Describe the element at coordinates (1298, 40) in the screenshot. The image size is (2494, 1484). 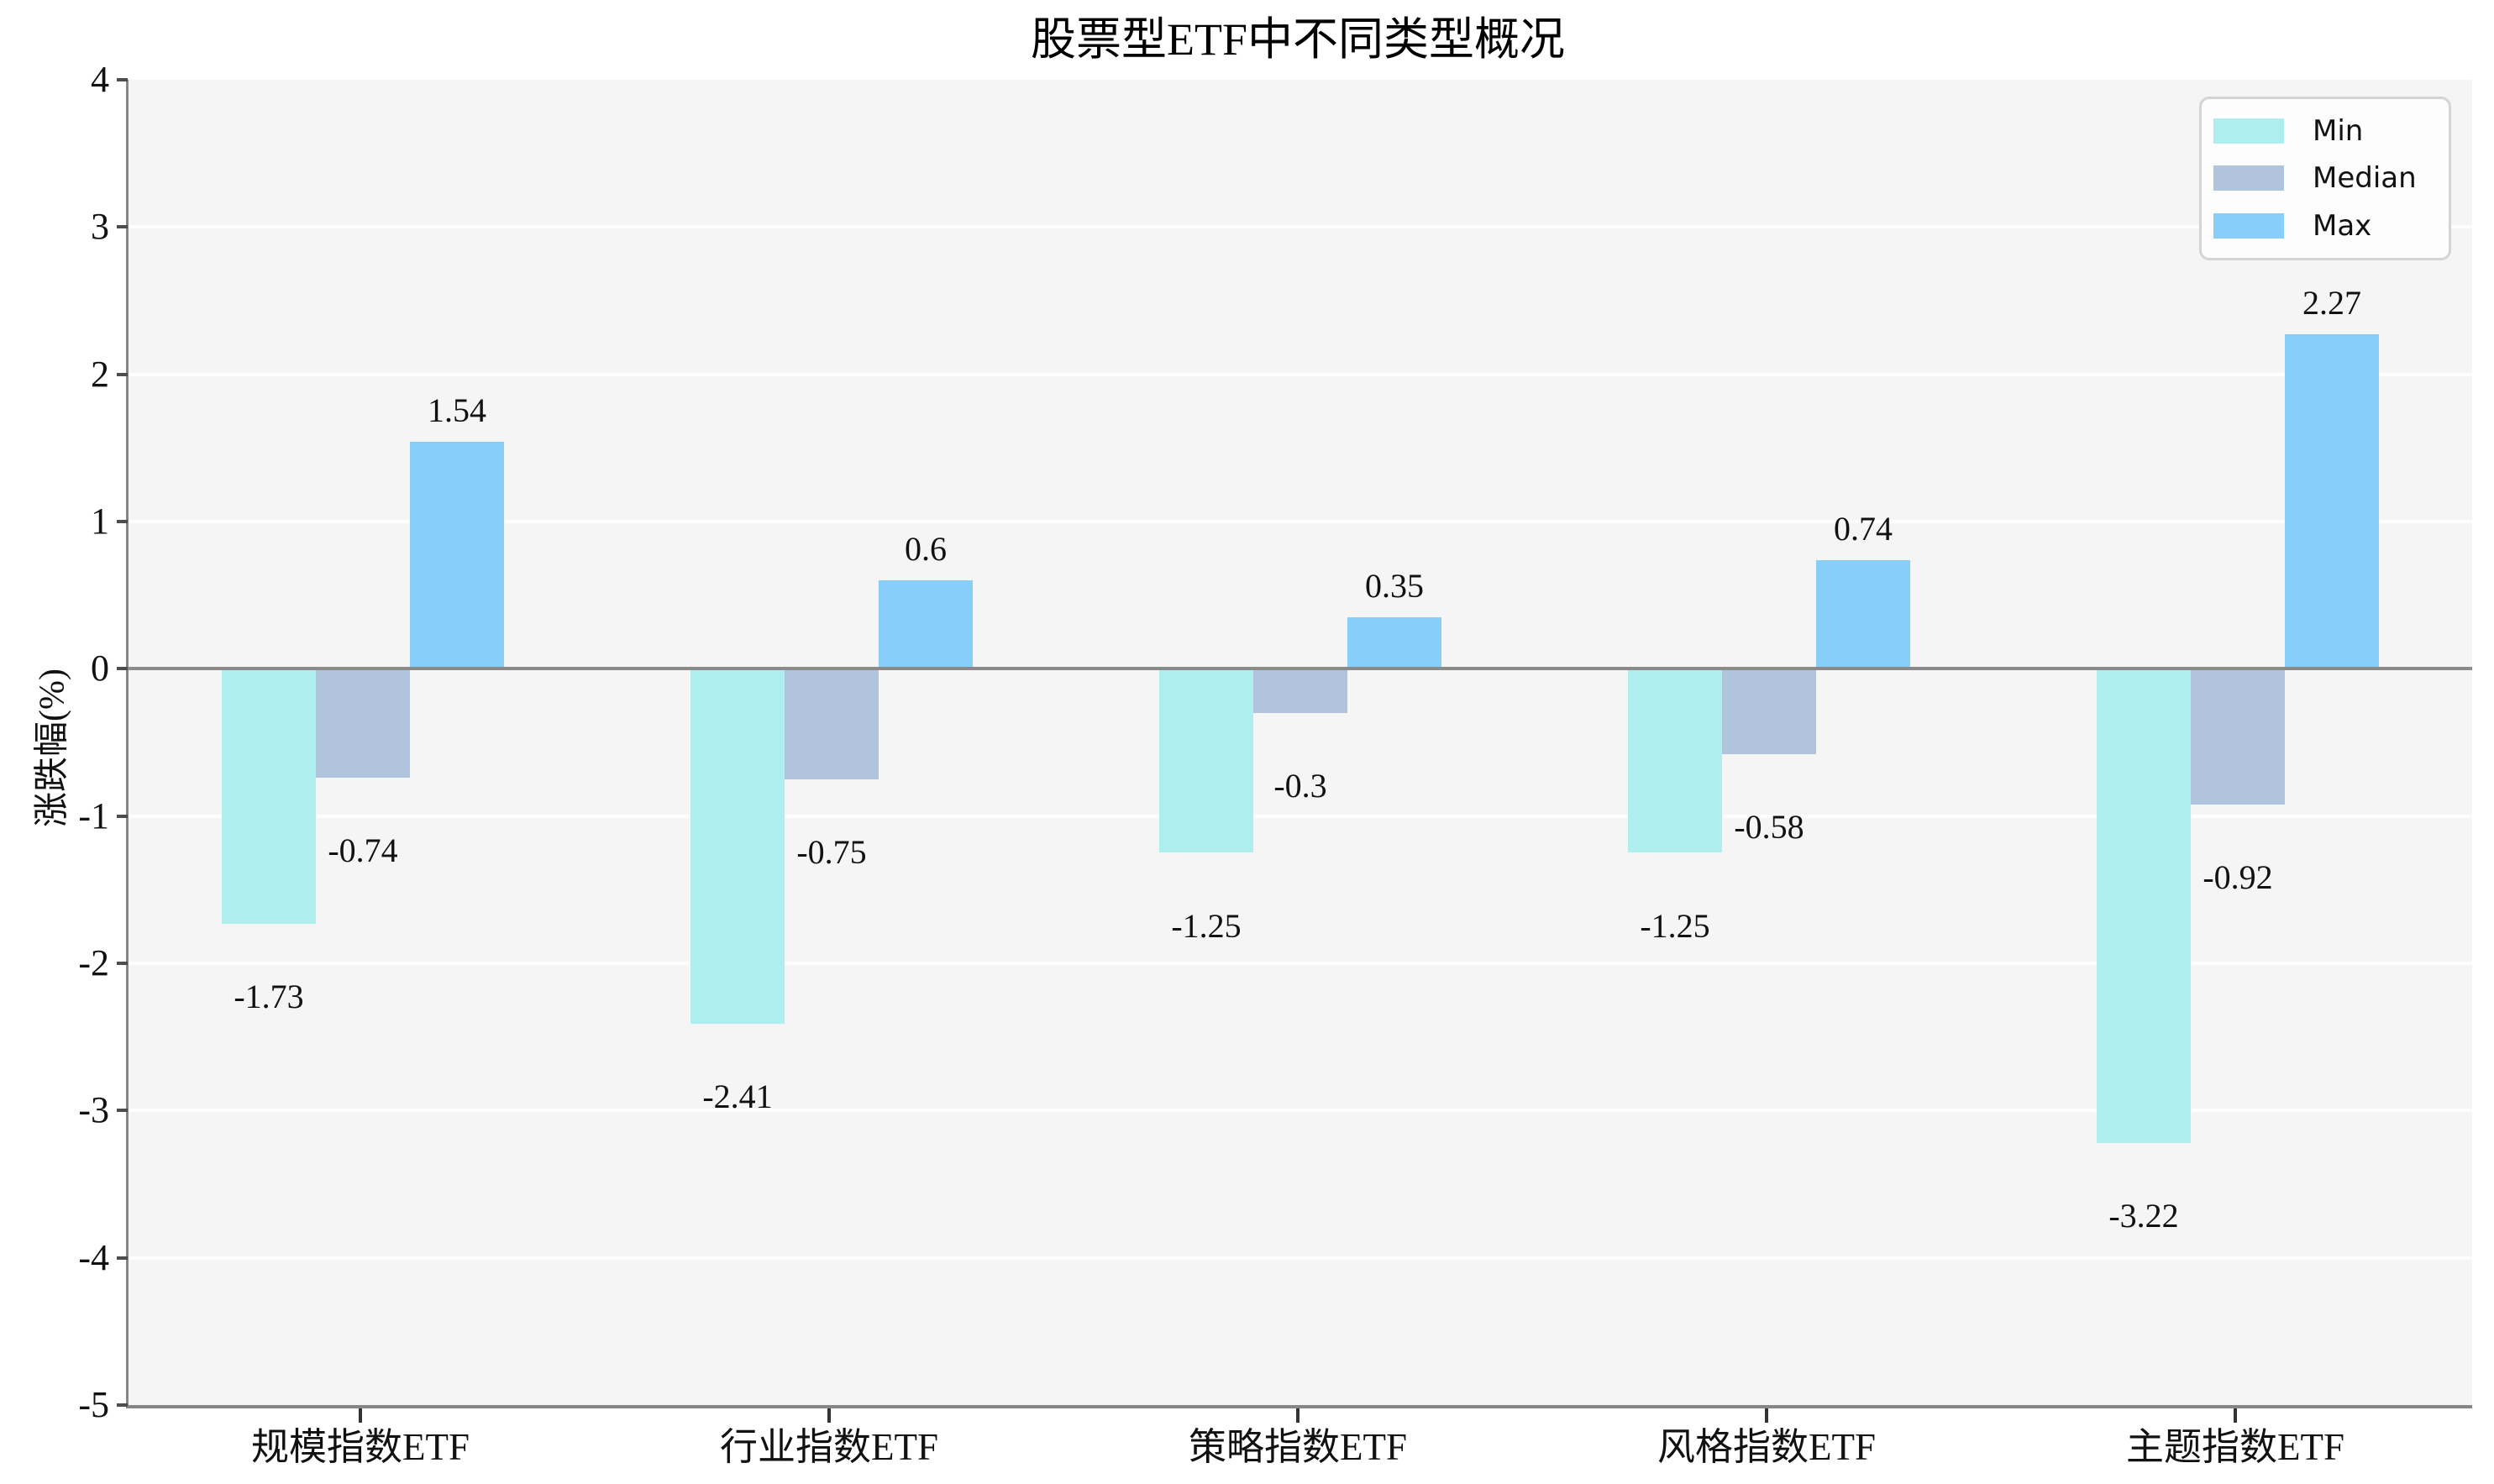
I see `chart-title: 股票型ETF中不同类型概况` at that location.